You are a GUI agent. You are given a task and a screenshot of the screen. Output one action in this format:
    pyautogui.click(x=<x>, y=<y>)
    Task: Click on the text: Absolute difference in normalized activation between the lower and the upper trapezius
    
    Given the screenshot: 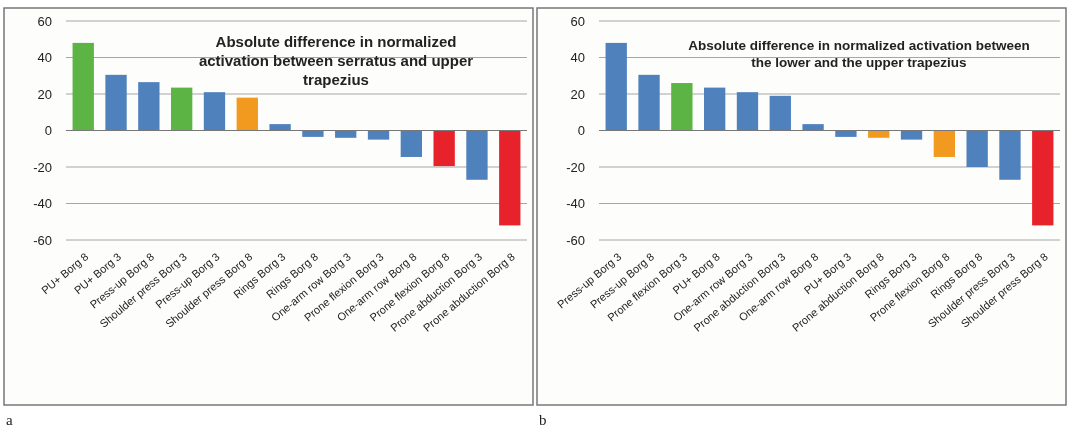 What is the action you would take?
    pyautogui.click(x=859, y=54)
    